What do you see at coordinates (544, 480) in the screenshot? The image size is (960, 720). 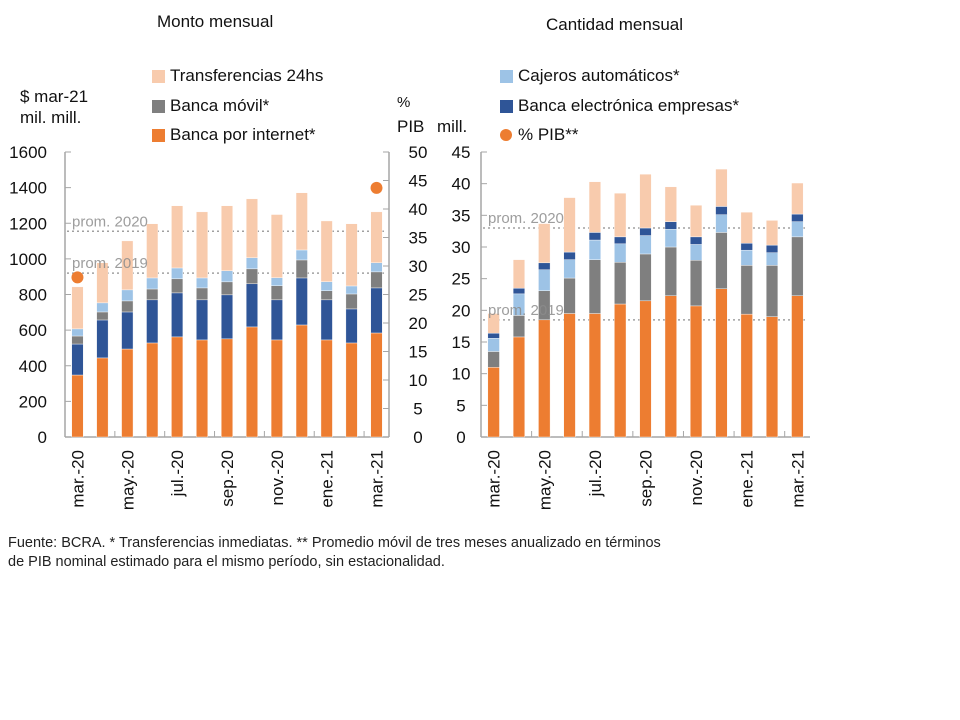 I see `x-tick-label: may.-20` at bounding box center [544, 480].